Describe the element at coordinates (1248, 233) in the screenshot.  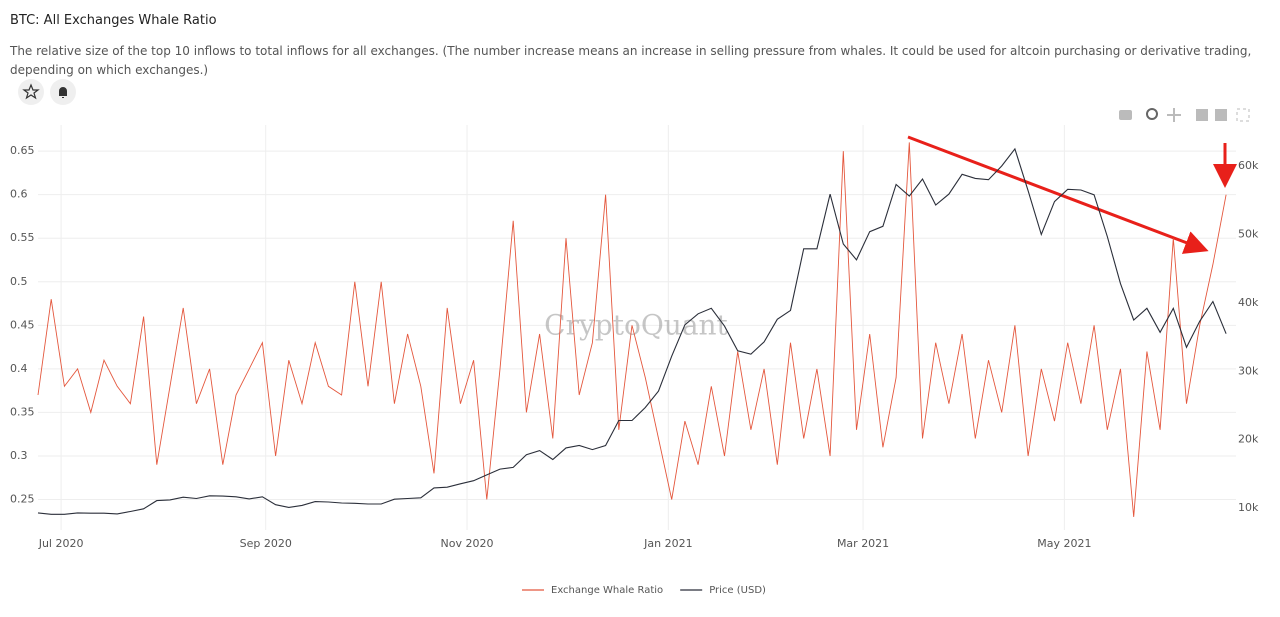
I see `y2-tick-label: 50k` at that location.